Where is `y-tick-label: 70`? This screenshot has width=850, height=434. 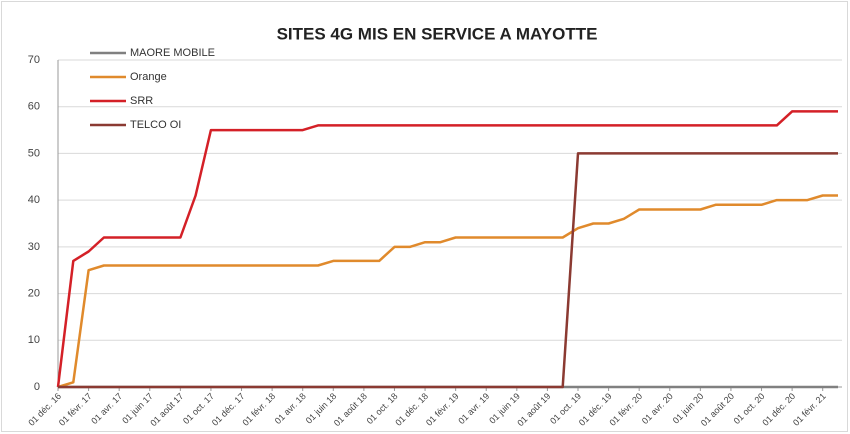
y-tick-label: 70 is located at coordinates (34, 60).